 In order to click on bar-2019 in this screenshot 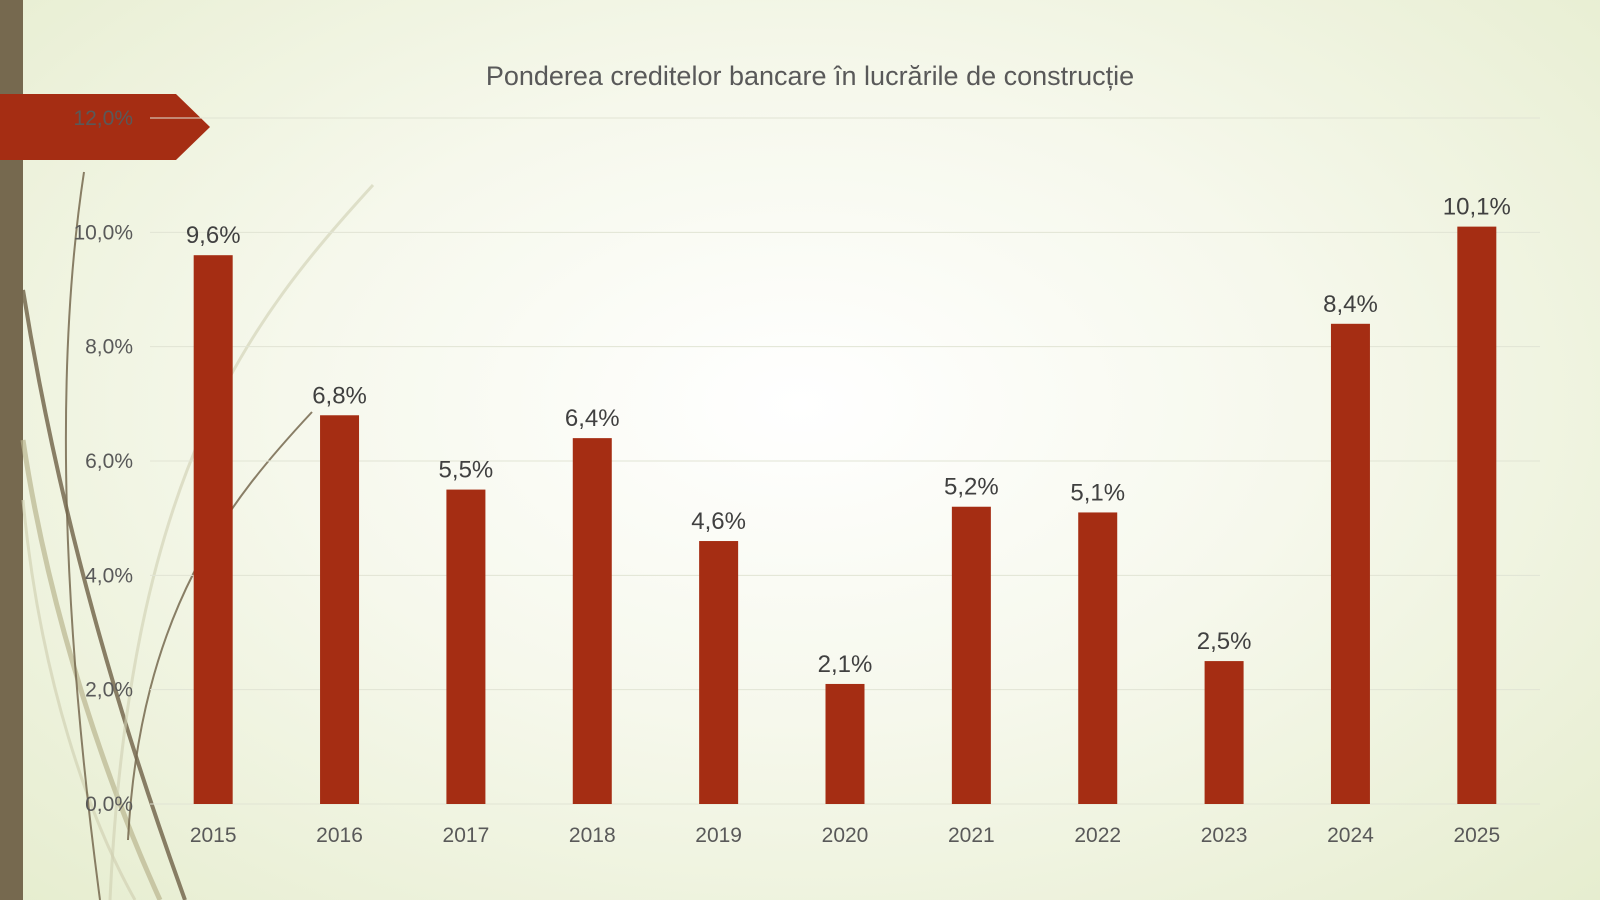, I will do `click(719, 672)`.